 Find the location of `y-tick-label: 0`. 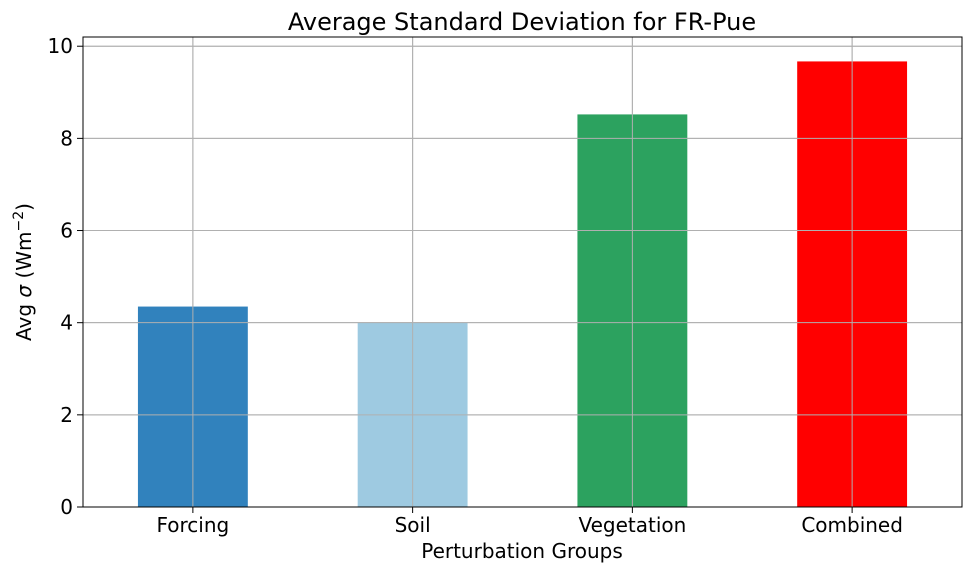

y-tick-label: 0 is located at coordinates (66, 507).